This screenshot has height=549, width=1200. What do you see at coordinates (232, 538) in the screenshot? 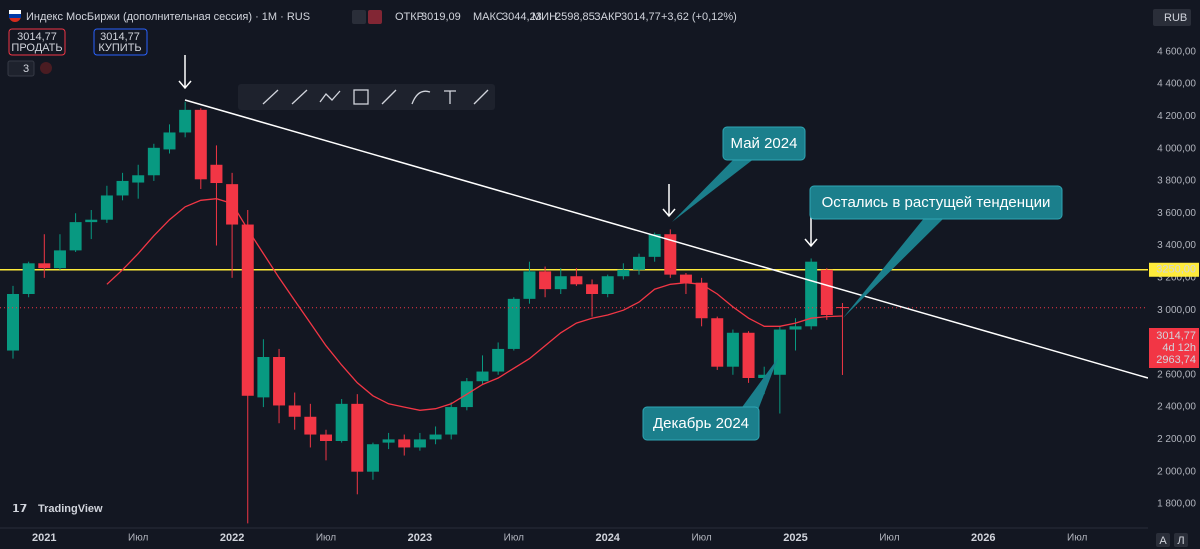
I see `x-tick-label: 2022` at bounding box center [232, 538].